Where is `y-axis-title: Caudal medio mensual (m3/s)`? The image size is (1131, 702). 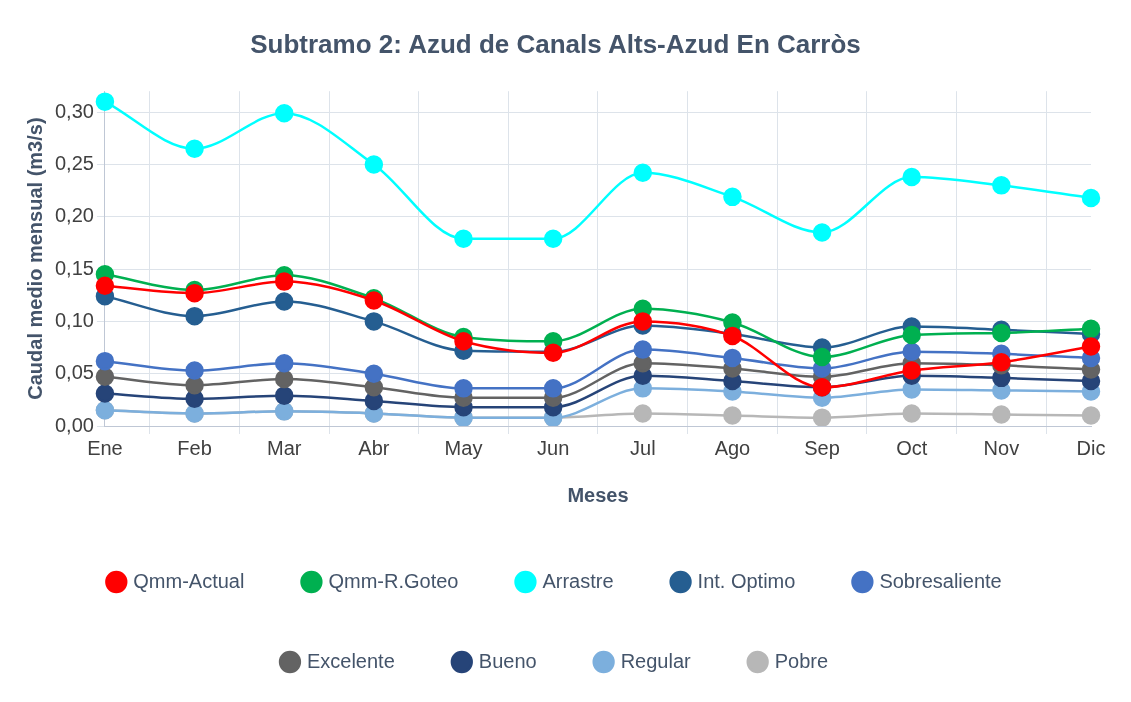
y-axis-title: Caudal medio mensual (m3/s) is located at coordinates (34, 258).